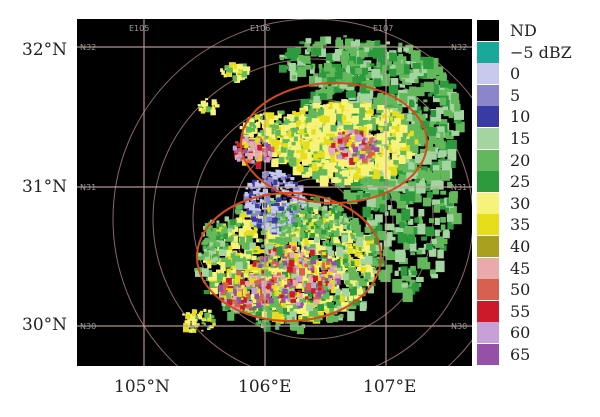  What do you see at coordinates (265, 387) in the screenshot?
I see `lon-label-106: 106°E` at bounding box center [265, 387].